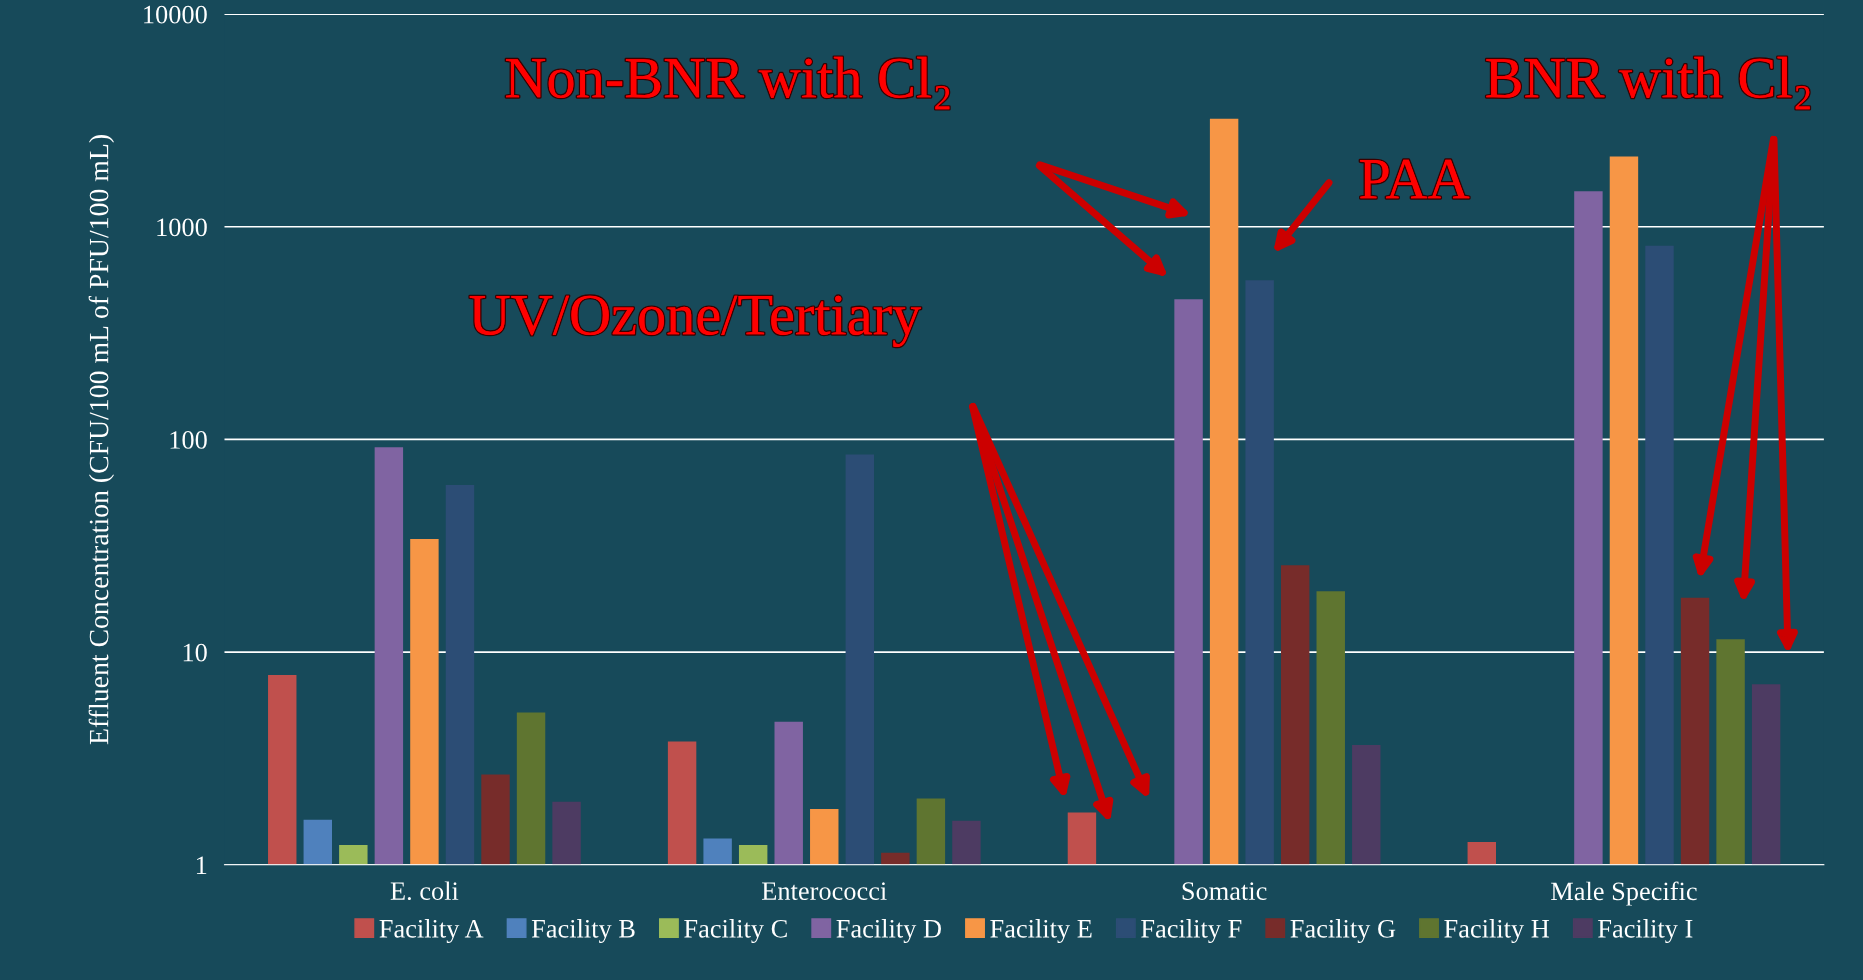 The width and height of the screenshot is (1863, 980). What do you see at coordinates (695, 321) in the screenshot?
I see `annotation: UV/Ozone/Tertiary` at bounding box center [695, 321].